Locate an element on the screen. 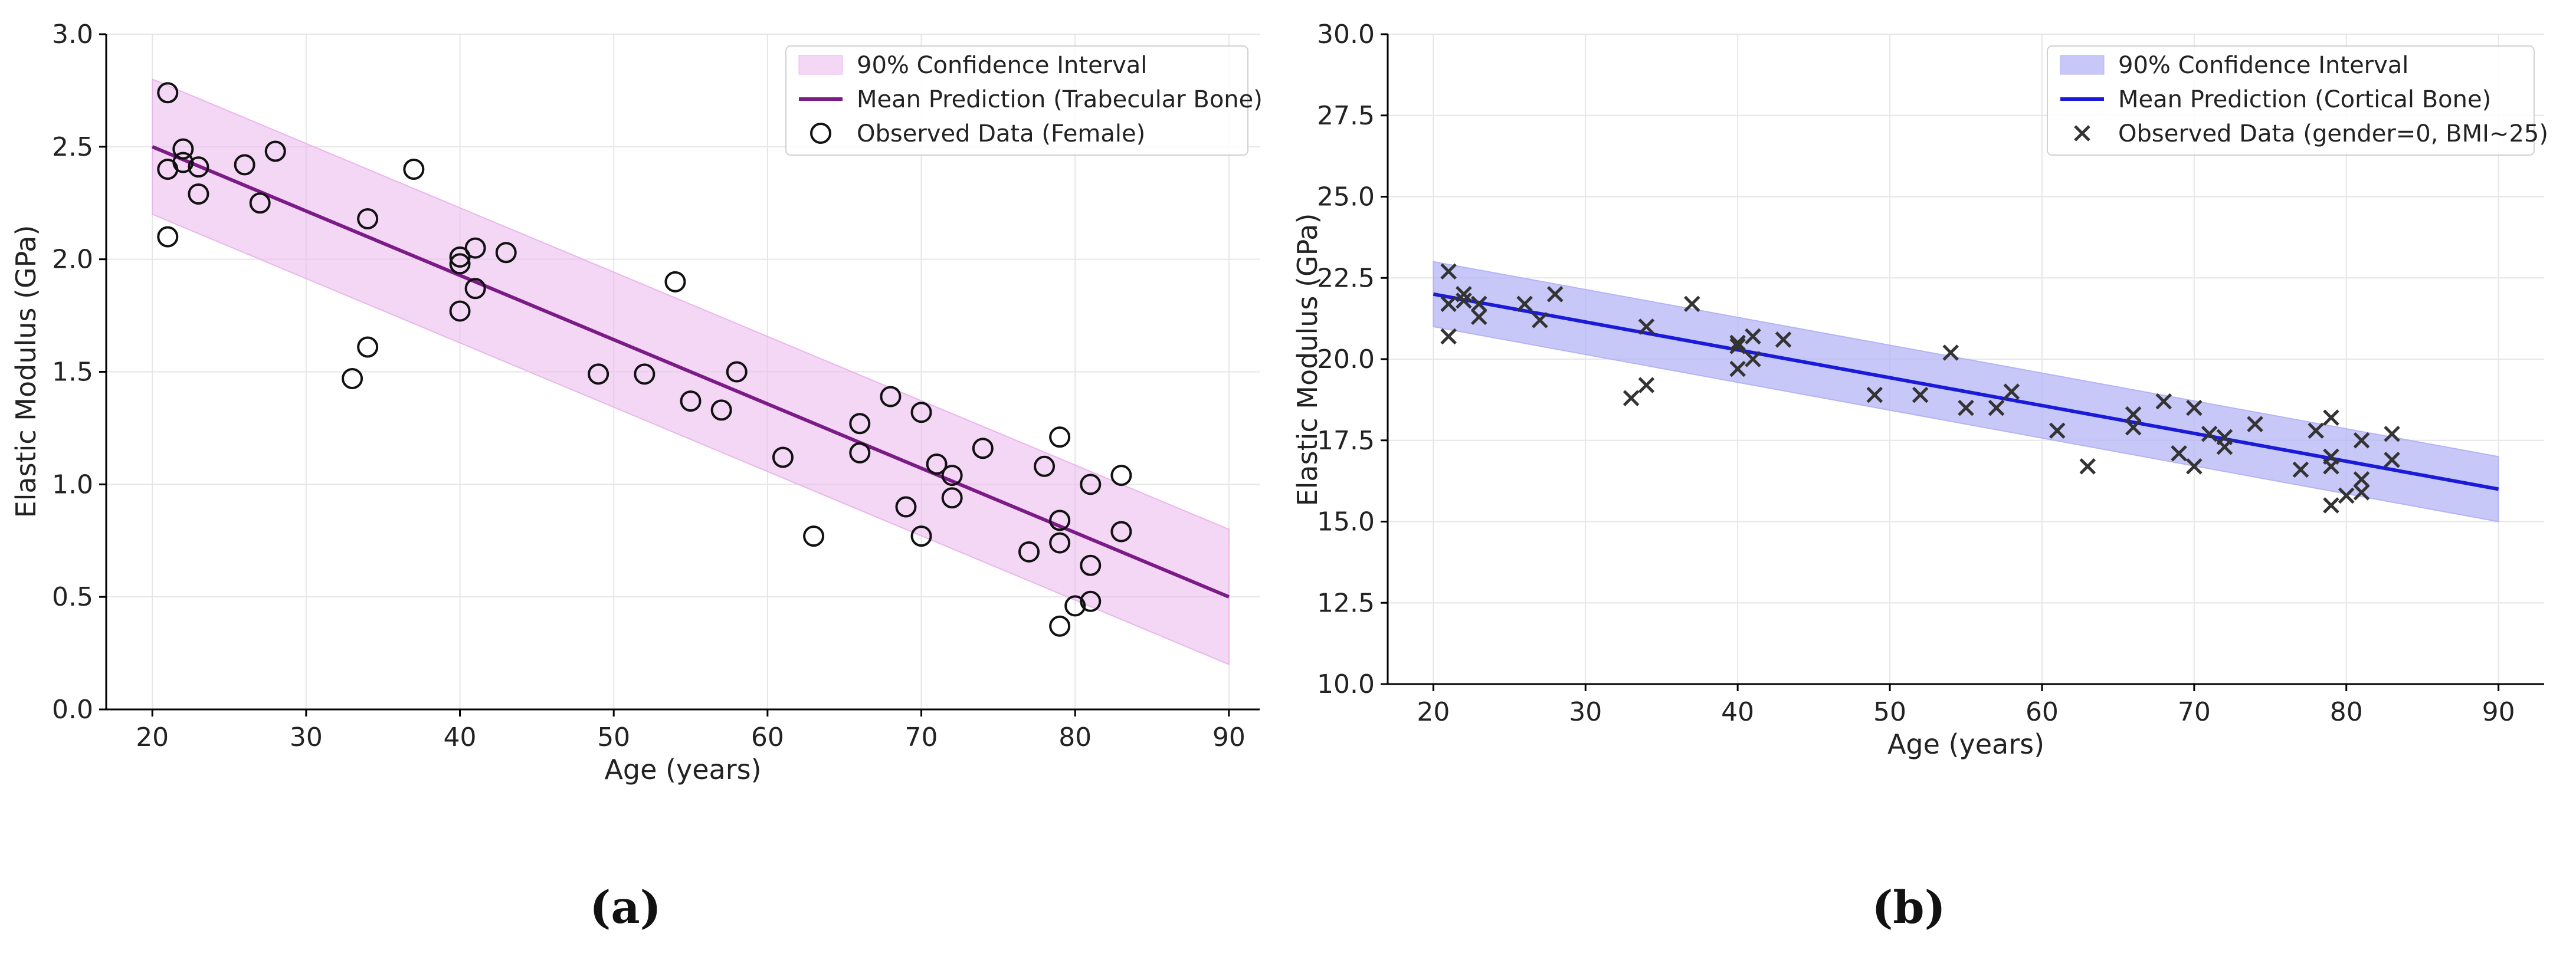 The image size is (2576, 963). y-tick-label: 3.0 is located at coordinates (72, 34).